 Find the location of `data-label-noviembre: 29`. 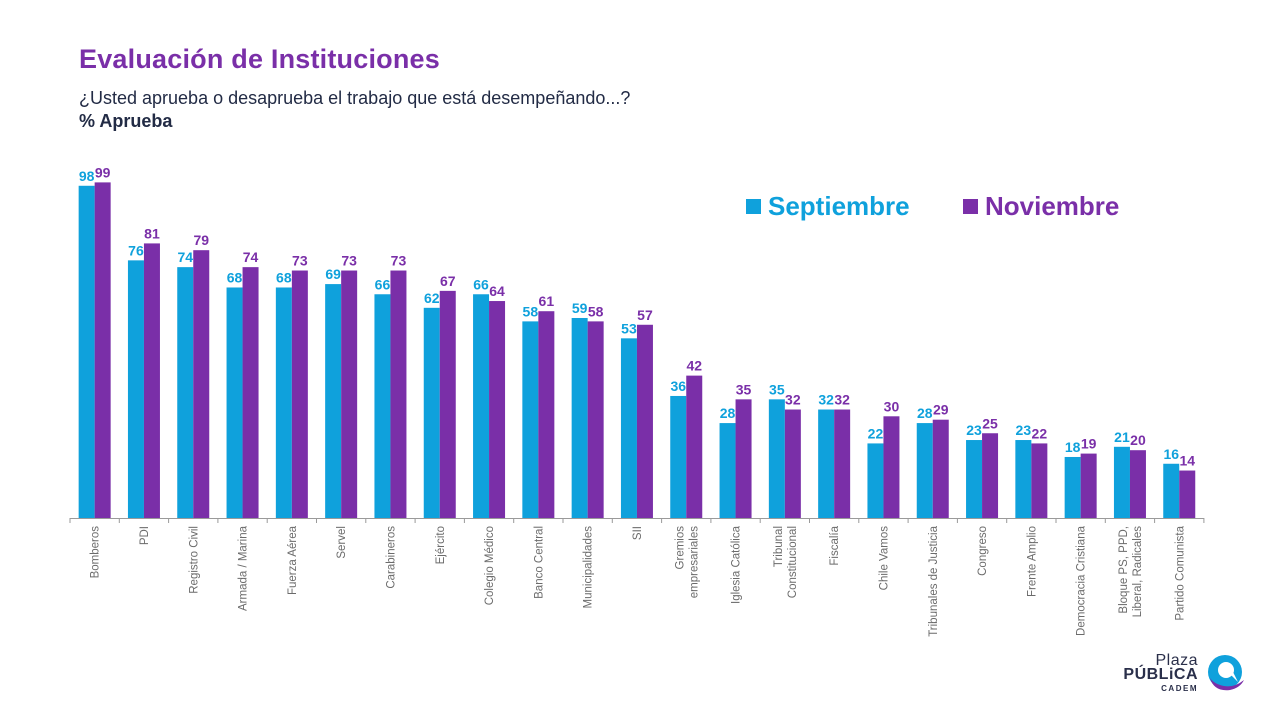

data-label-noviembre: 29 is located at coordinates (941, 410).